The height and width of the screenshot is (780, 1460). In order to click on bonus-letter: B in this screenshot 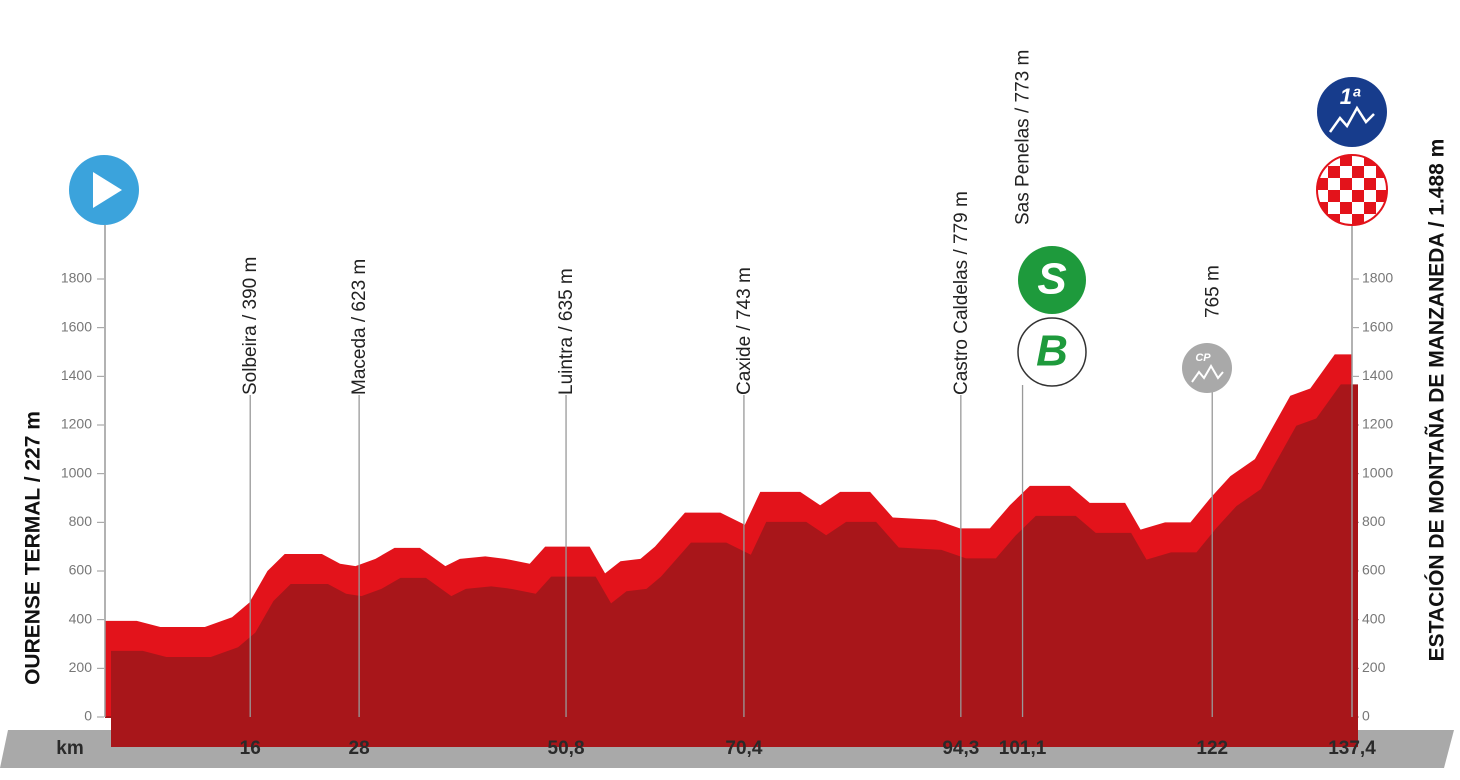, I will do `click(1052, 351)`.